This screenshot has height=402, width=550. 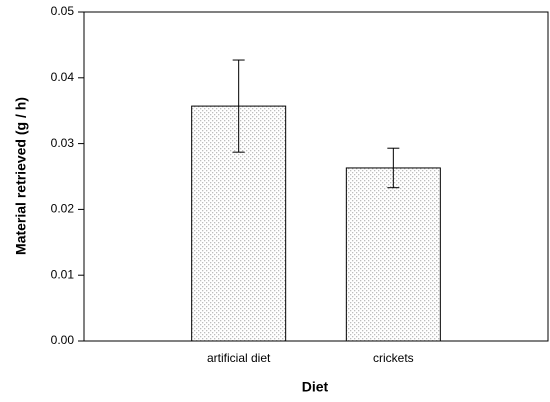 I want to click on x-tick-label: crickets, so click(x=393, y=358).